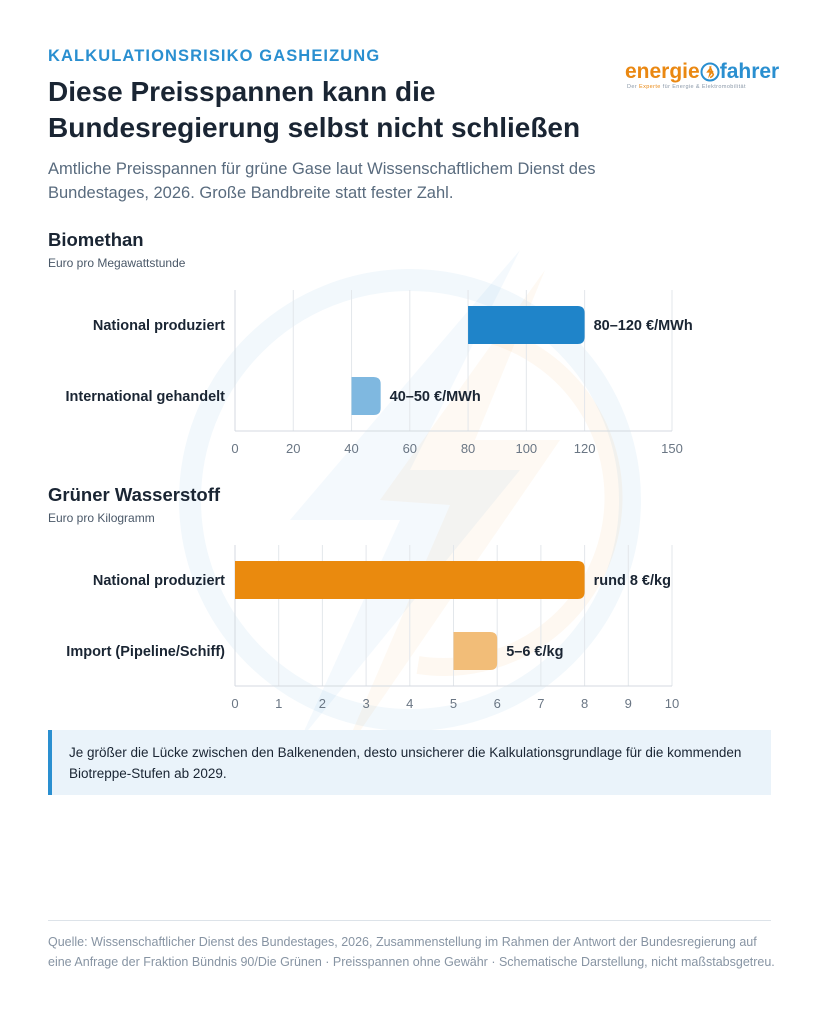  What do you see at coordinates (351, 448) in the screenshot?
I see `x-tick-label: 40` at bounding box center [351, 448].